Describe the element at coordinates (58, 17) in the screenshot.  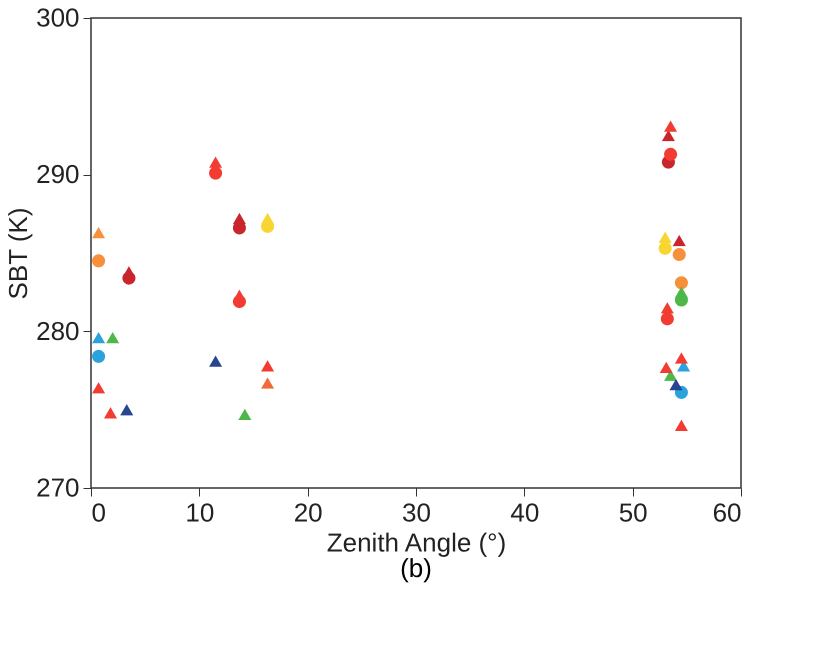
I see `y-tick-label: 300` at that location.